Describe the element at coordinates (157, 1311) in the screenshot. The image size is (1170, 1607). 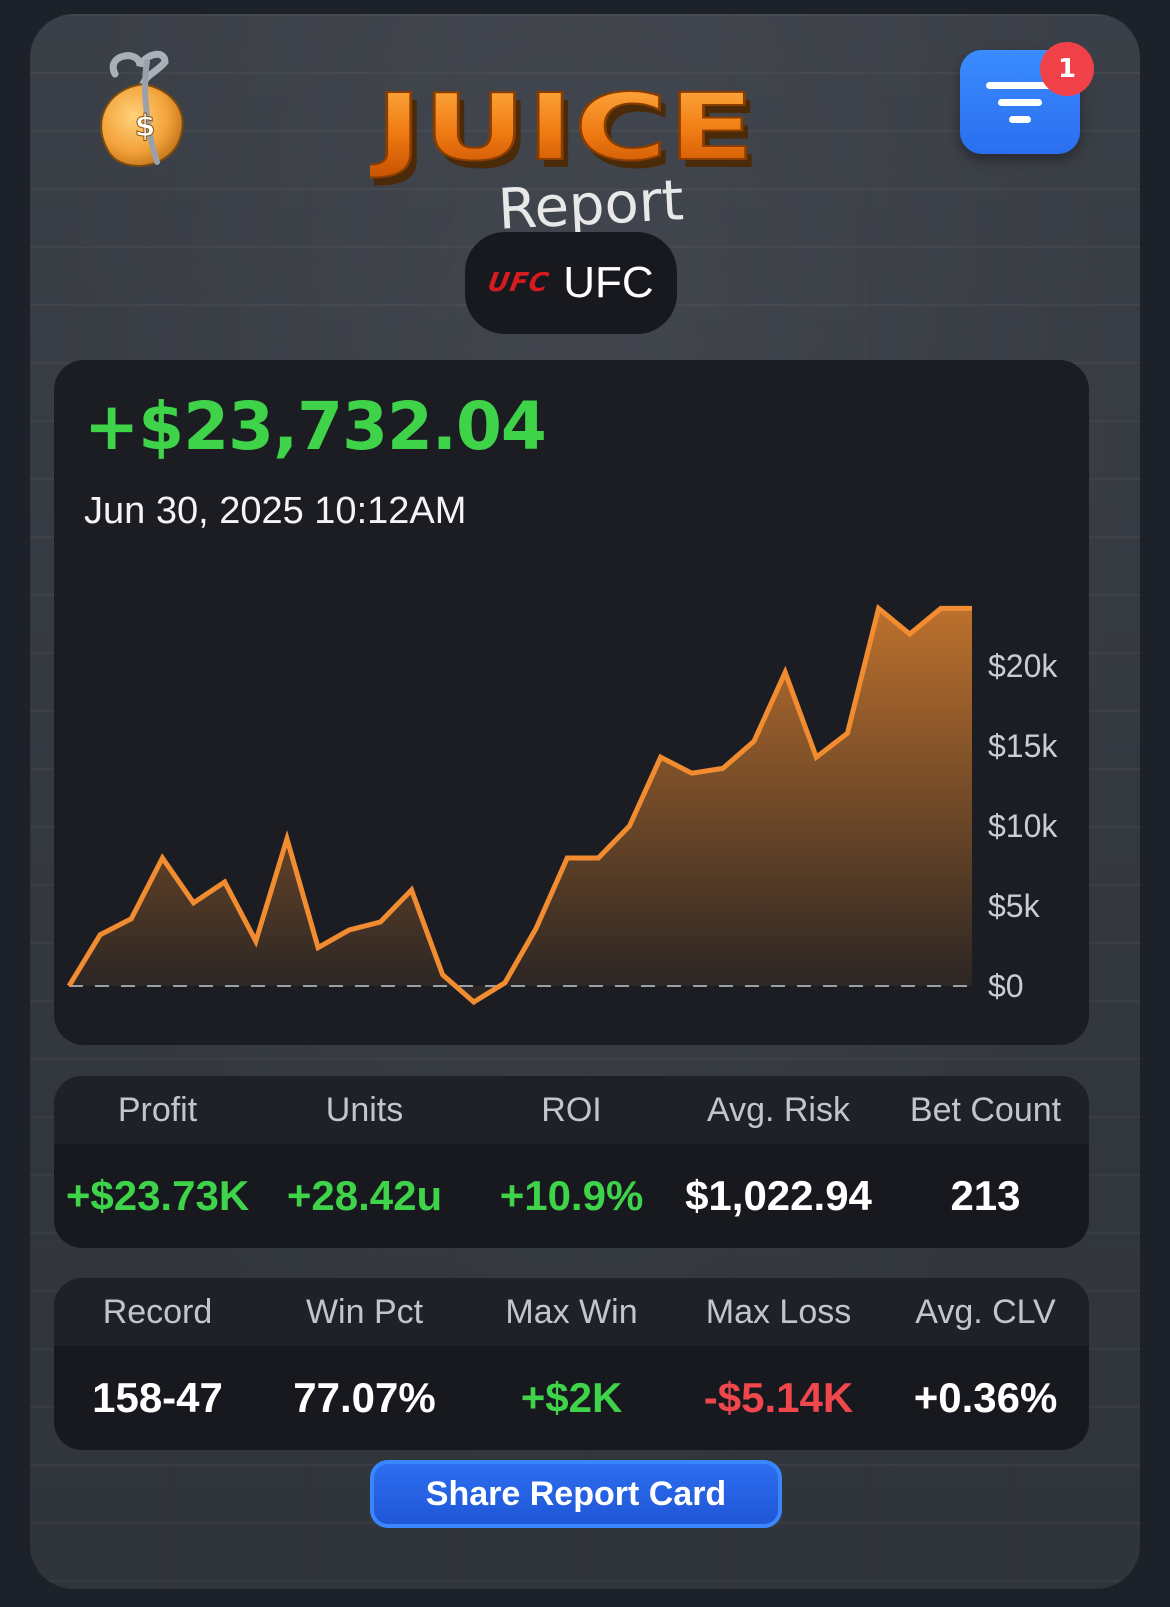
I see `header-record: Record` at that location.